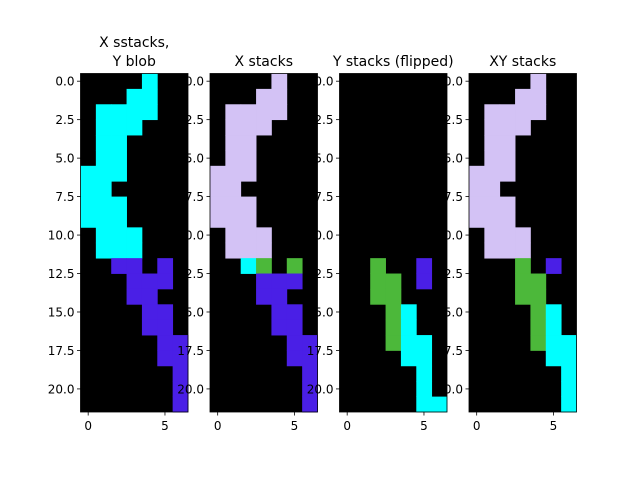 The image size is (640, 480). What do you see at coordinates (194, 197) in the screenshot?
I see `y-tick-label: 7.5` at bounding box center [194, 197].